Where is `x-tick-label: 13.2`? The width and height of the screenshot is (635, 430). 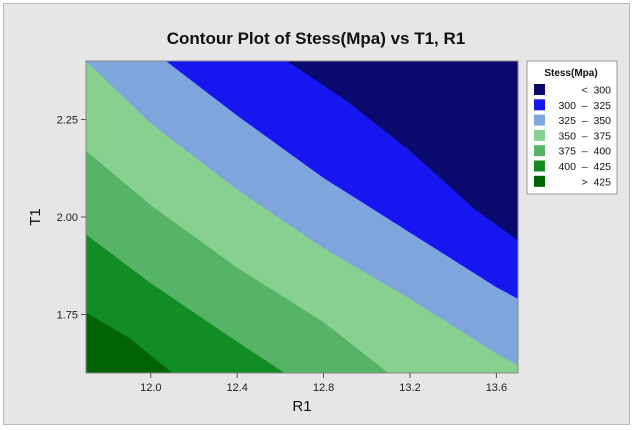 x-tick-label: 13.2 is located at coordinates (409, 388).